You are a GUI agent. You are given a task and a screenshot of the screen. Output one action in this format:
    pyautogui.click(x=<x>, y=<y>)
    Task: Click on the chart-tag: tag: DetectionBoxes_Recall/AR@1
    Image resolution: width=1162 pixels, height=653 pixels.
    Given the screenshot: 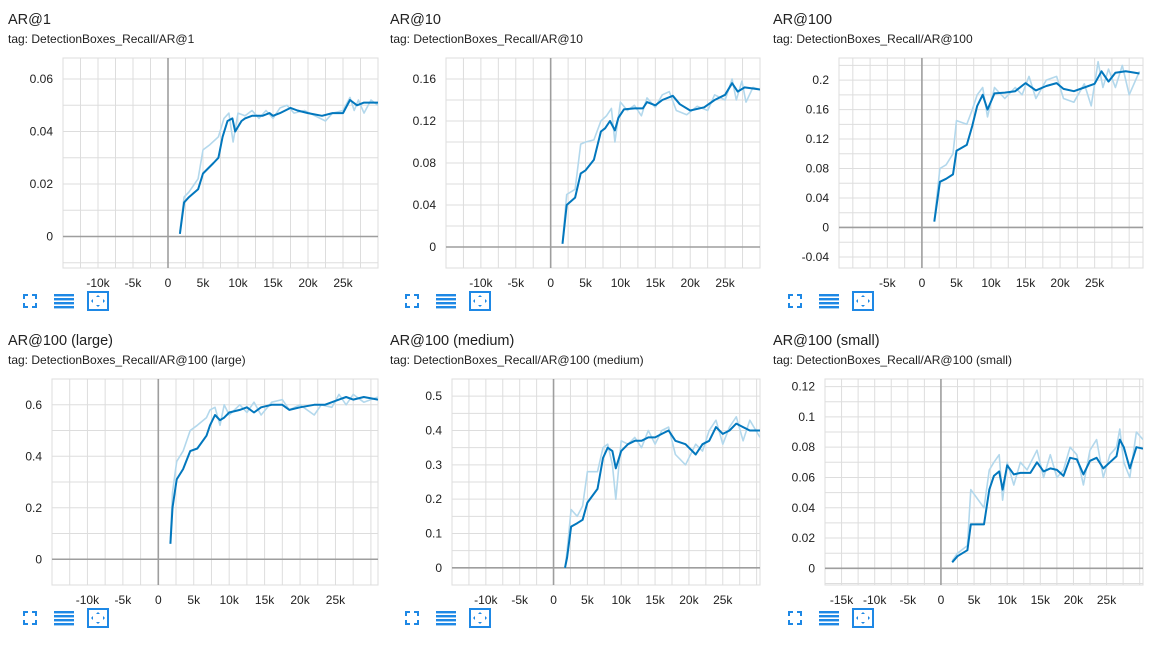 What is the action you would take?
    pyautogui.click(x=101, y=39)
    